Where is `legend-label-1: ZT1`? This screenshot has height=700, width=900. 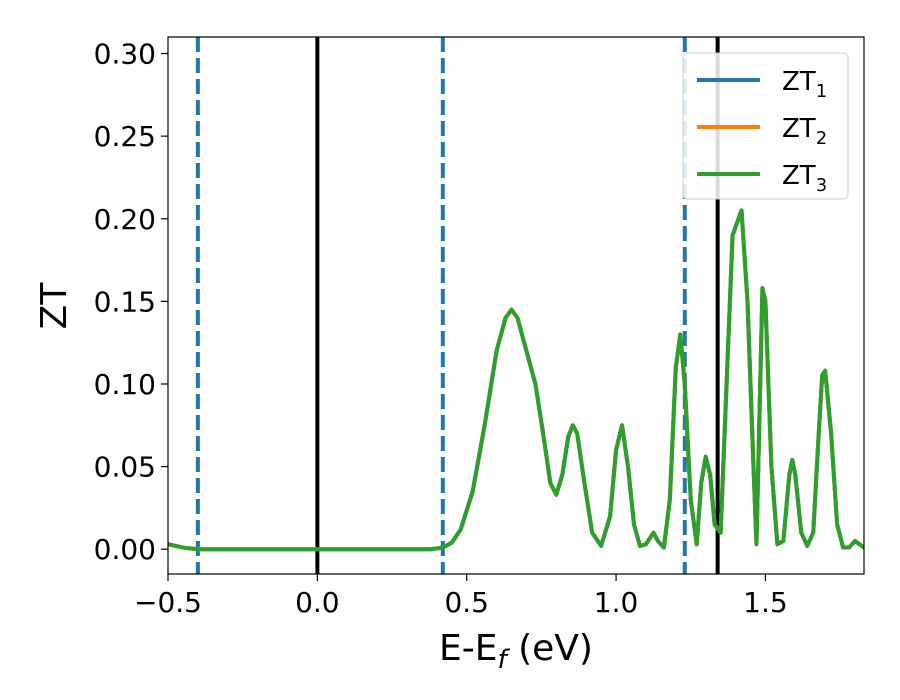
legend-label-1: ZT1 is located at coordinates (804, 84).